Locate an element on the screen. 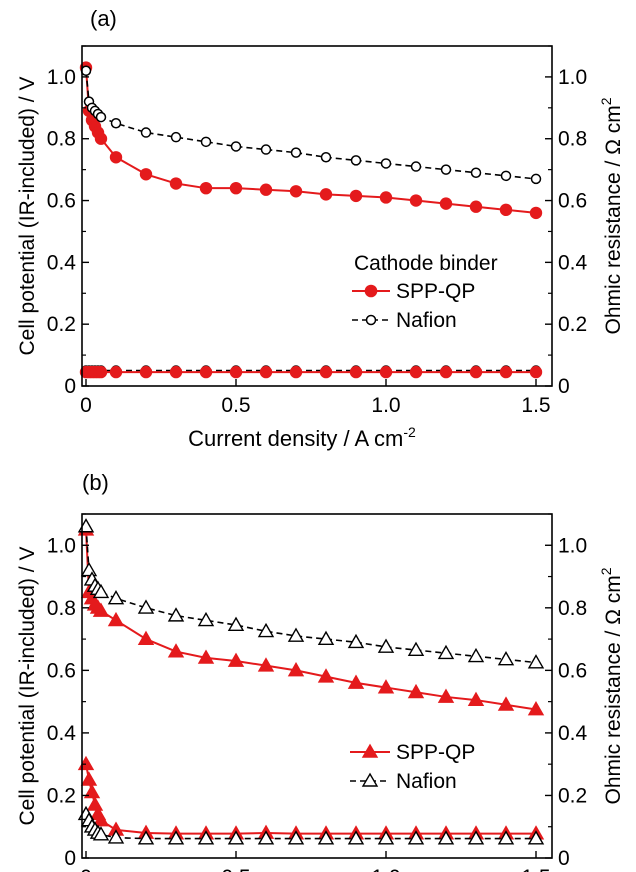 Image resolution: width=636 pixels, height=872 pixels. x-axis-label-text: Current density / A cm is located at coordinates (295, 438).